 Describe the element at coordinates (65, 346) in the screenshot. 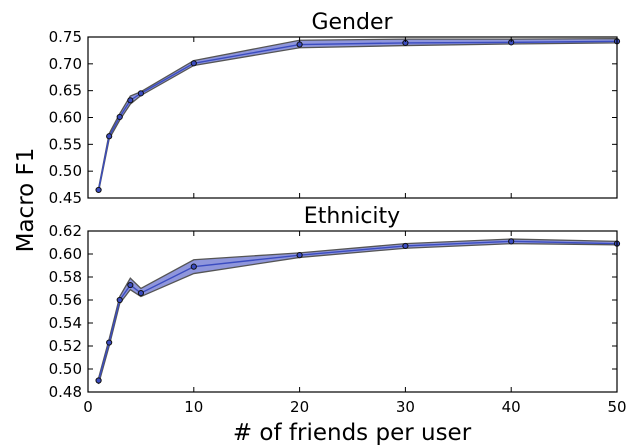

I see `y-tick-label: 0.52` at that location.